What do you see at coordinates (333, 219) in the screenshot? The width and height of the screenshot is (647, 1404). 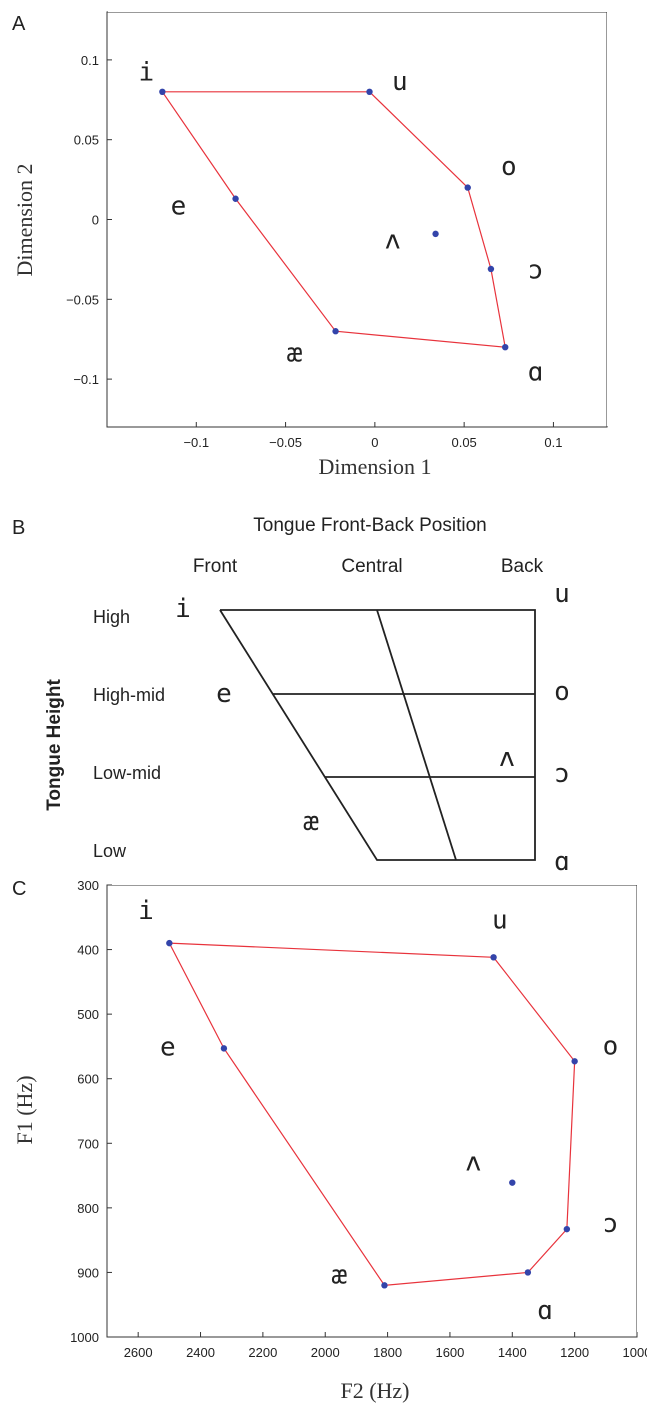 I see `panel-a-vowel-hull-line` at bounding box center [333, 219].